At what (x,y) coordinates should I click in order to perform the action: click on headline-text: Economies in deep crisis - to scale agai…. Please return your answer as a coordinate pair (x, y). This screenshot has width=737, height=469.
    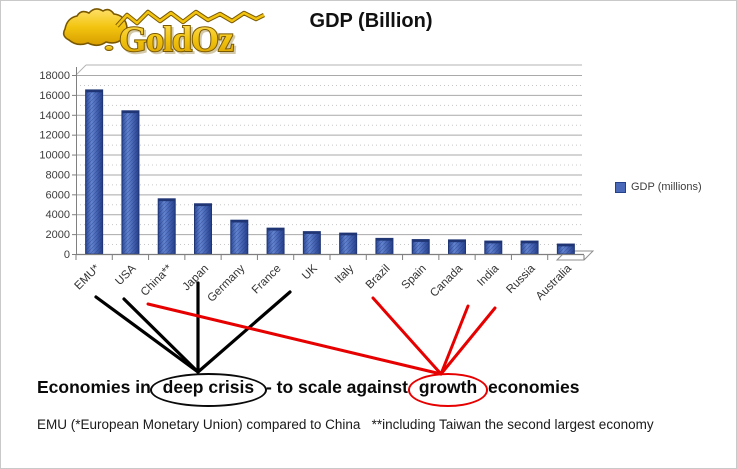
    Looking at the image, I should click on (382, 390).